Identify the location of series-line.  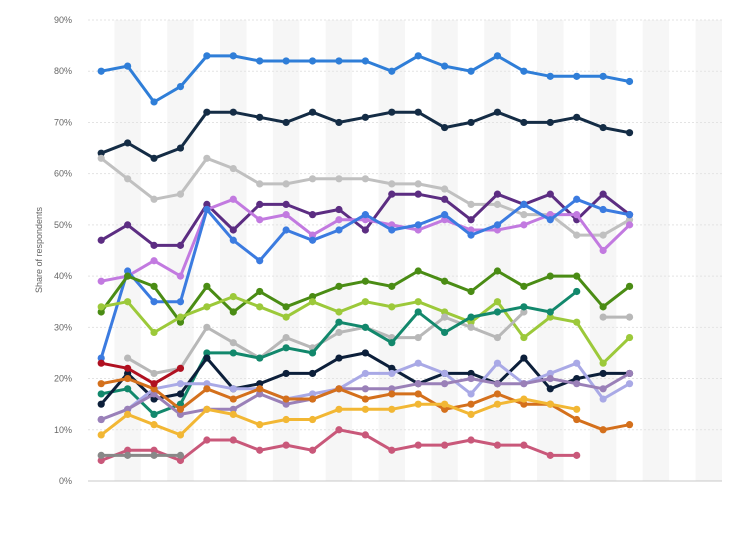
(326, 342).